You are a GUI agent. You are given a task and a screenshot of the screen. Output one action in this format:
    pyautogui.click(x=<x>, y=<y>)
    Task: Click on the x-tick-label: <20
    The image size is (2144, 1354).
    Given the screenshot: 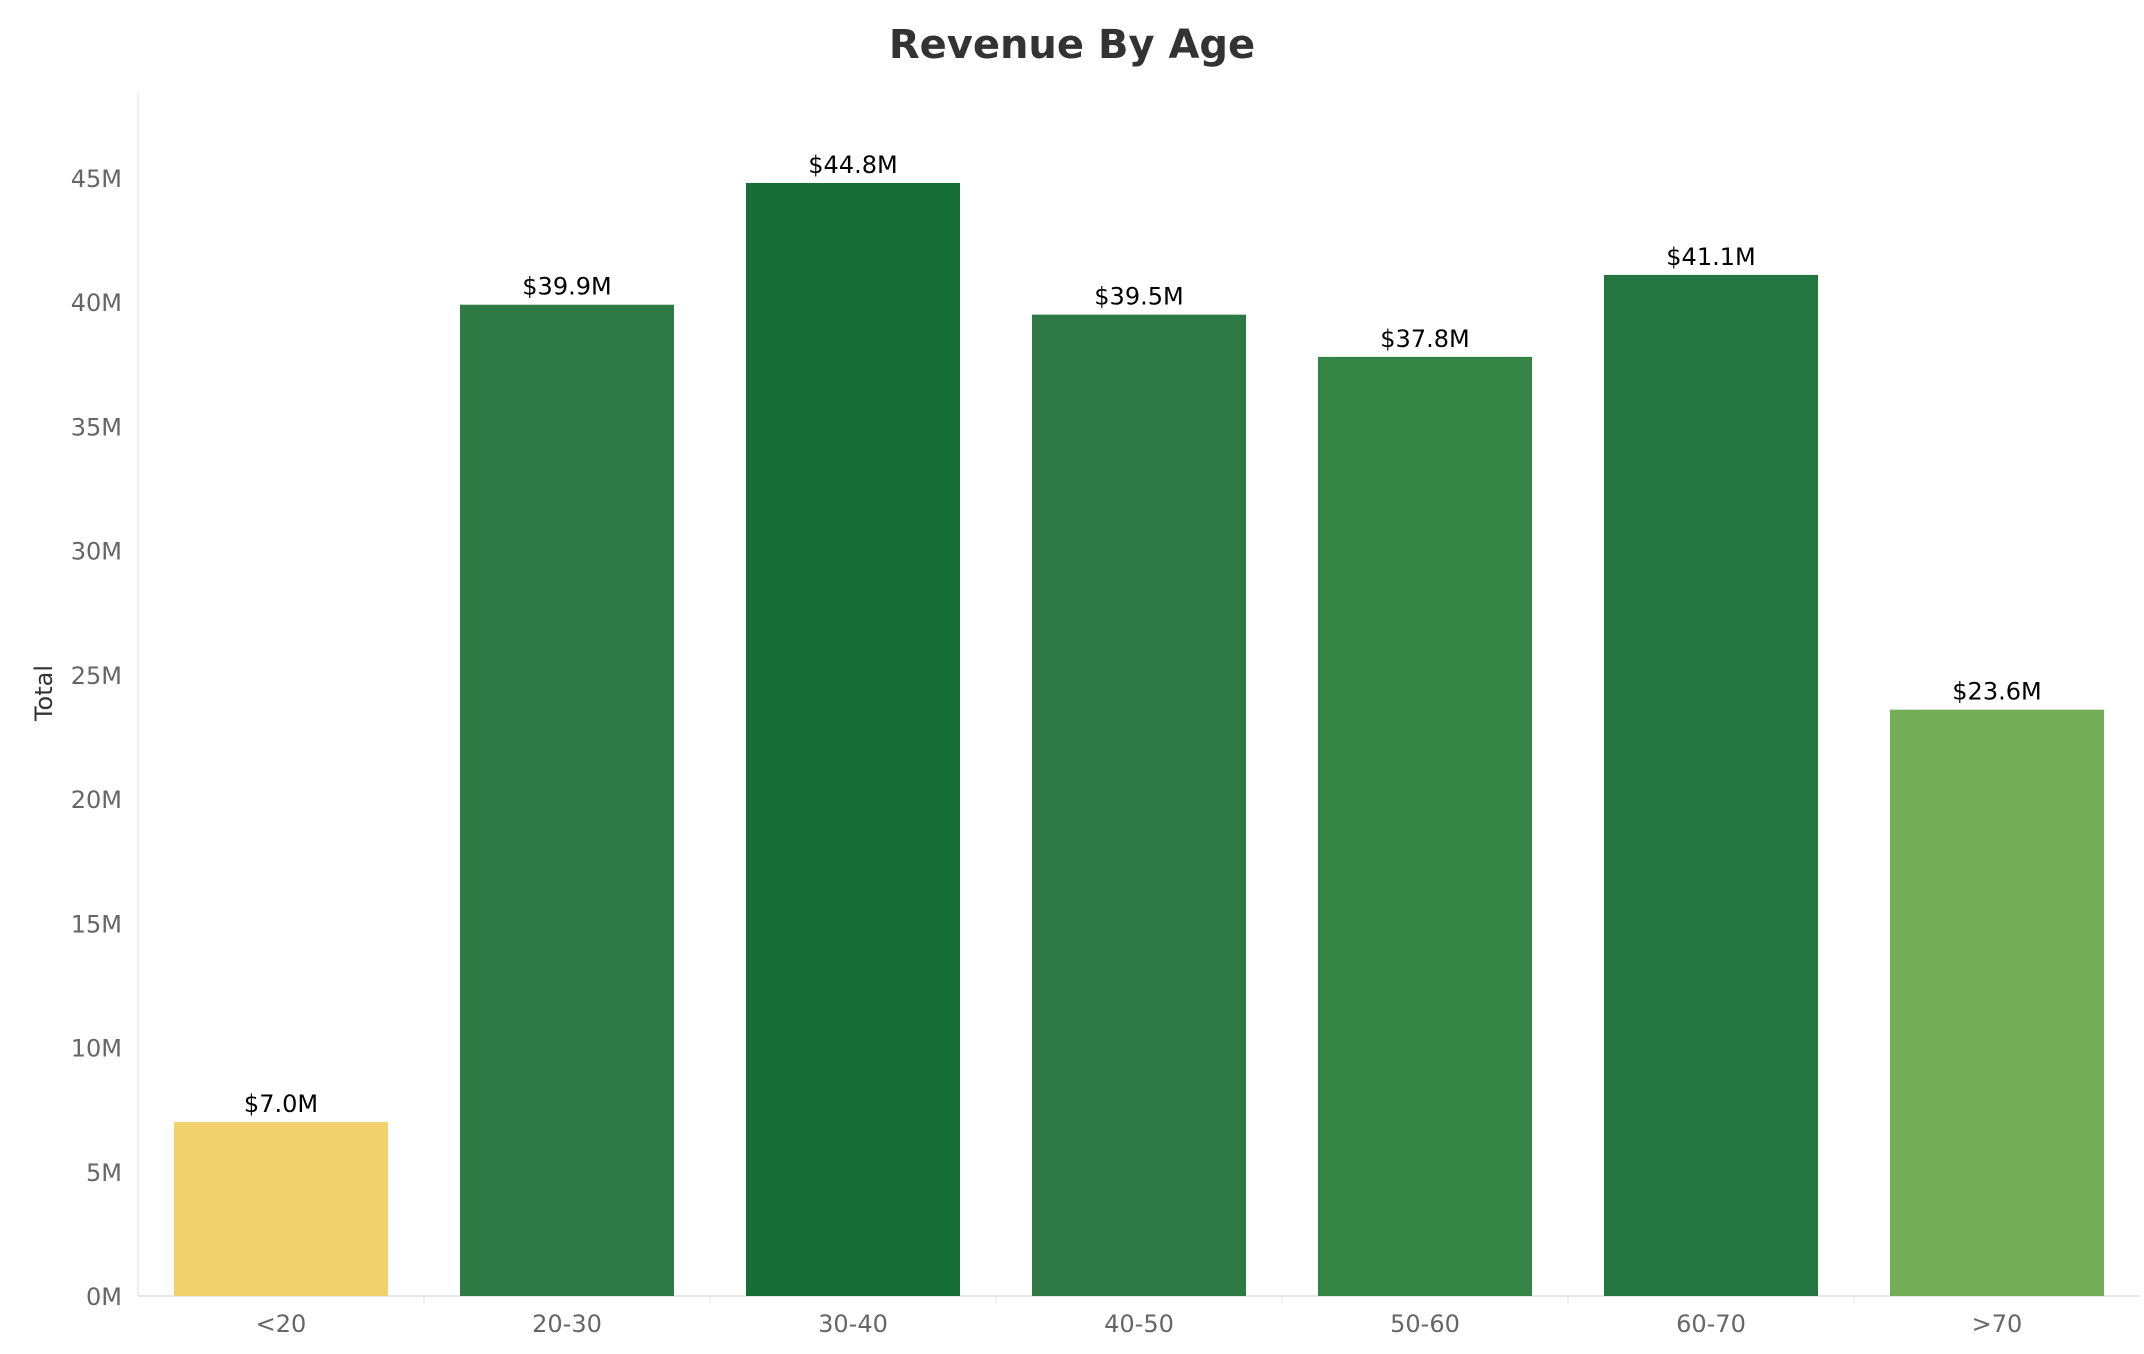 What is the action you would take?
    pyautogui.click(x=281, y=1324)
    